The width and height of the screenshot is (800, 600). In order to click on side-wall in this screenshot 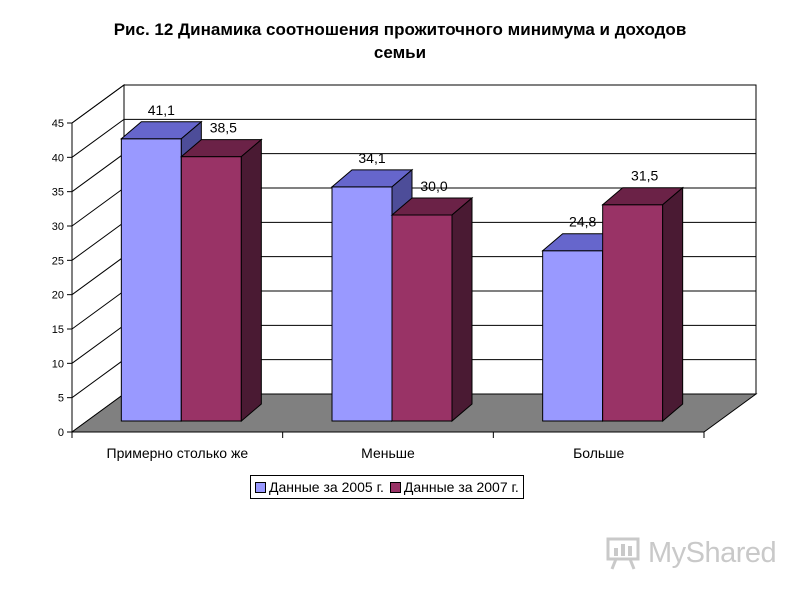, I will do `click(98, 258)`.